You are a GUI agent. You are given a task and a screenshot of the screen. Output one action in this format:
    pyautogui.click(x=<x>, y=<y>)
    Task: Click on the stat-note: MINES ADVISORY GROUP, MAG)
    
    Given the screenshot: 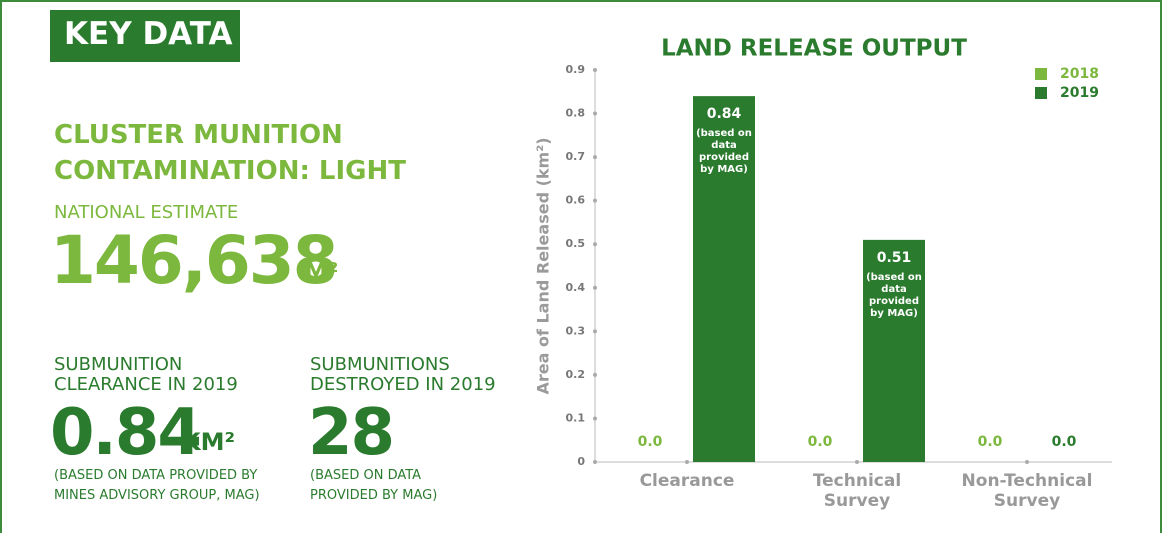 What is the action you would take?
    pyautogui.click(x=157, y=495)
    